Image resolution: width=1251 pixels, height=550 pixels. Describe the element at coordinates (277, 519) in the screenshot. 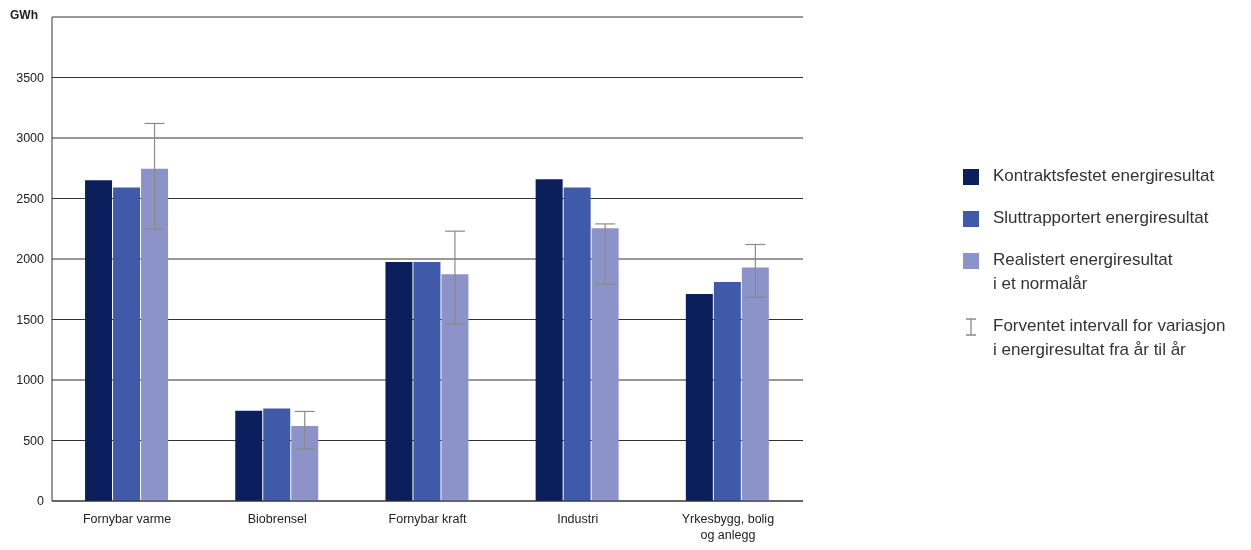

I see `x-tick-label: Biobrensel` at that location.